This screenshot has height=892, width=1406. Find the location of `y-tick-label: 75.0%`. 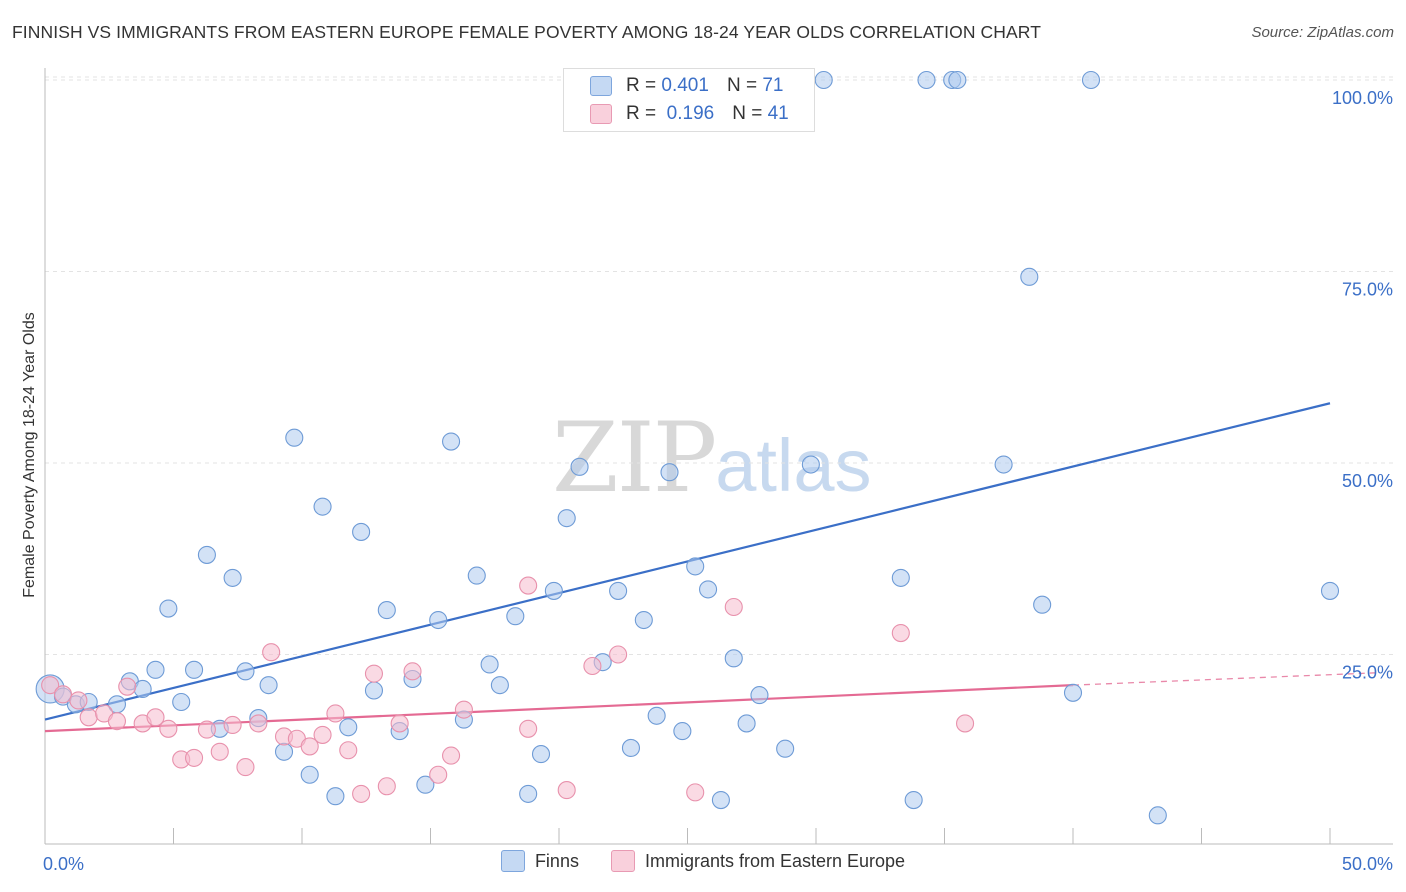

y-tick-label: 75.0% is located at coordinates (1367, 290).